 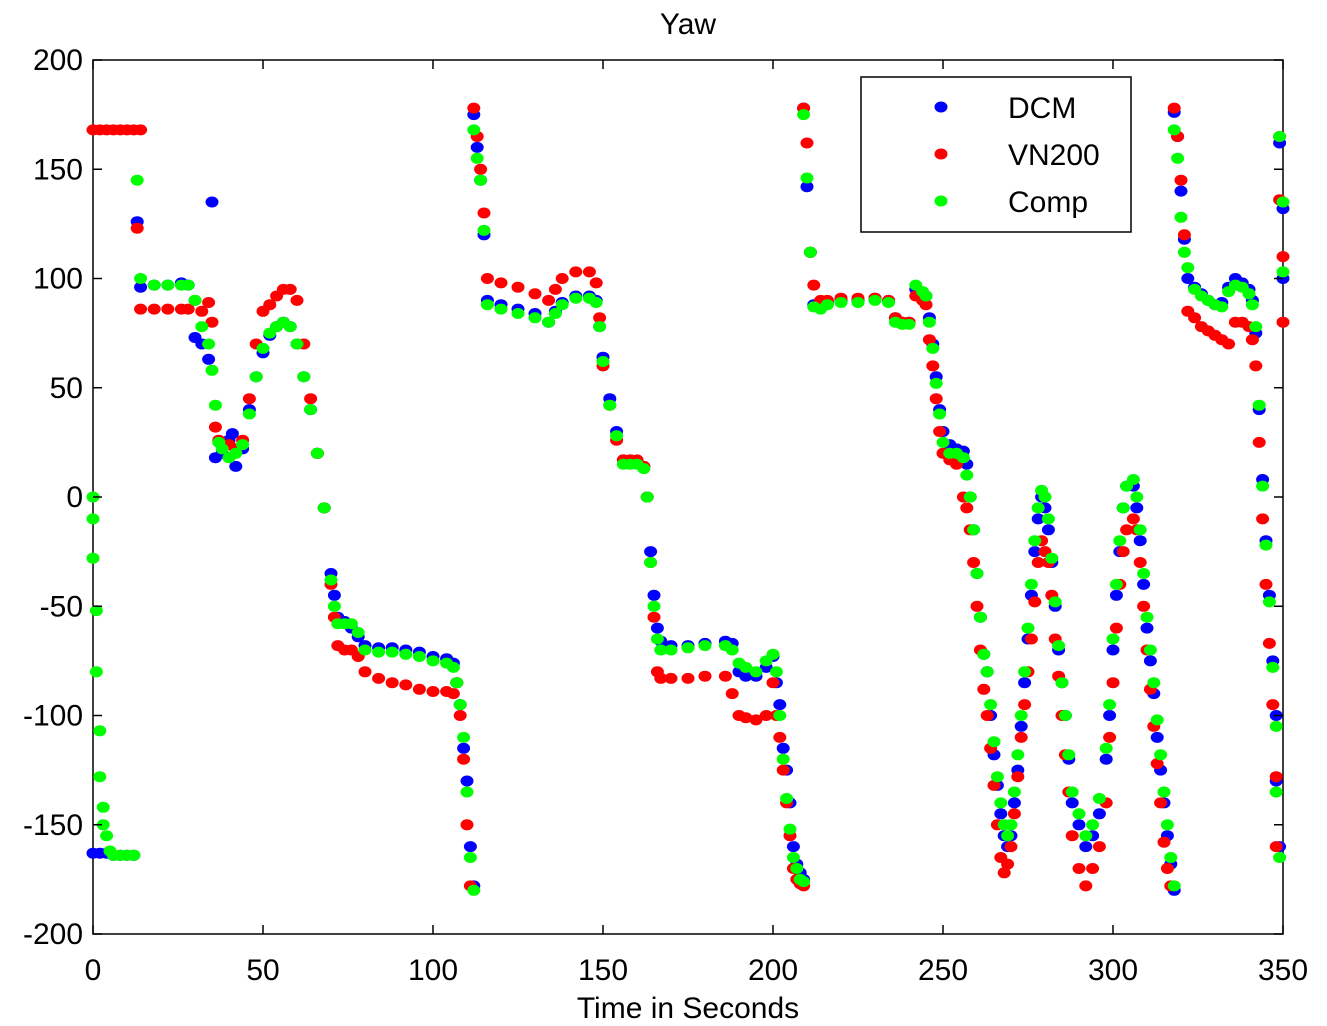 What do you see at coordinates (773, 970) in the screenshot?
I see `x-tick-label: 200` at bounding box center [773, 970].